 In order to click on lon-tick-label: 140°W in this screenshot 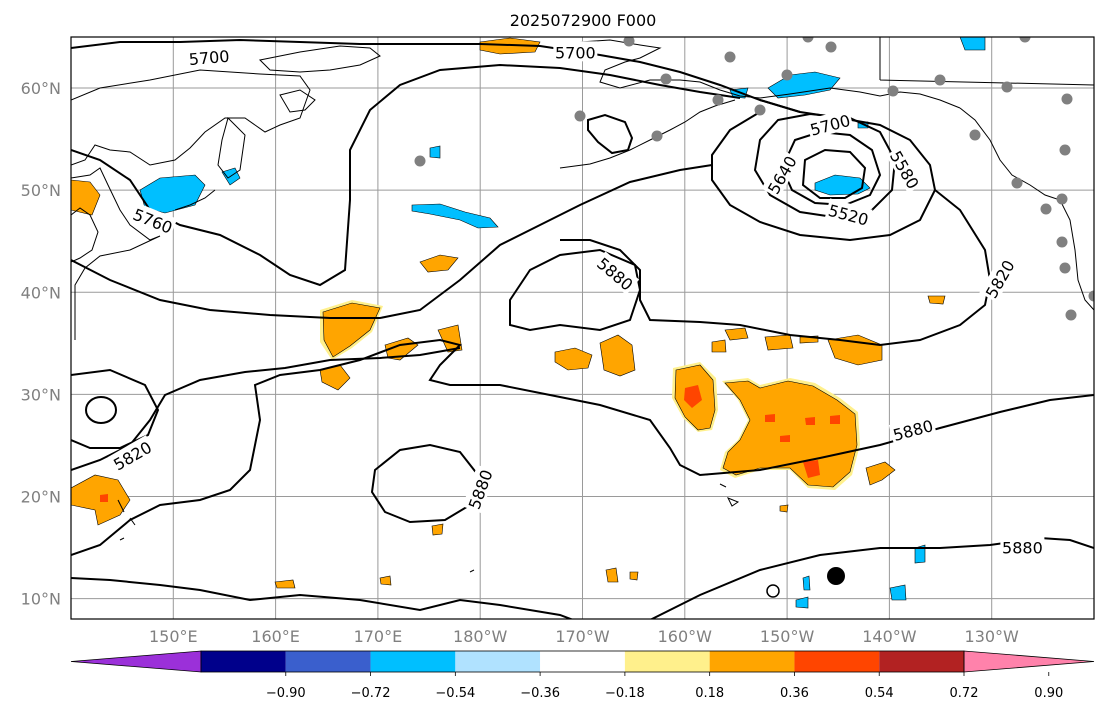, I will do `click(889, 636)`.